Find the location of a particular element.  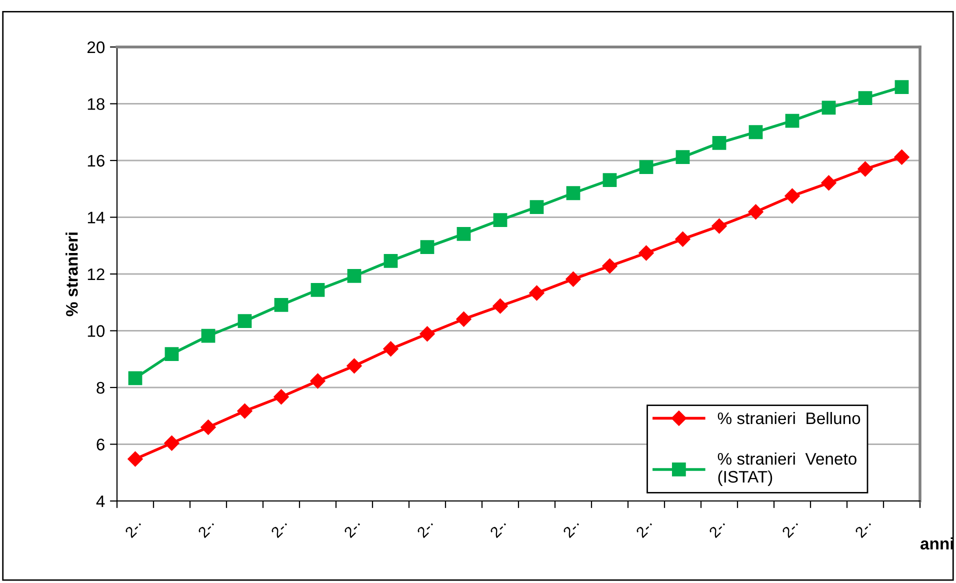

y-tick-label: 12 is located at coordinates (96, 274).